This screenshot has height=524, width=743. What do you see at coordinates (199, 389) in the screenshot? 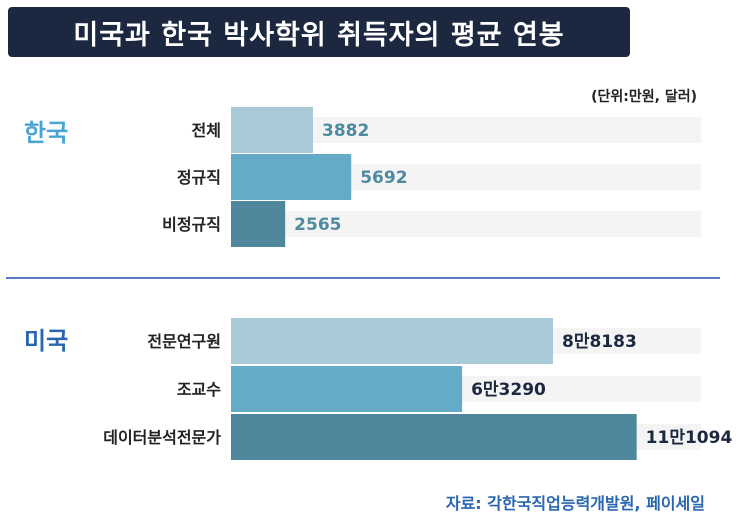
I see `category-label: 조교수` at bounding box center [199, 389].